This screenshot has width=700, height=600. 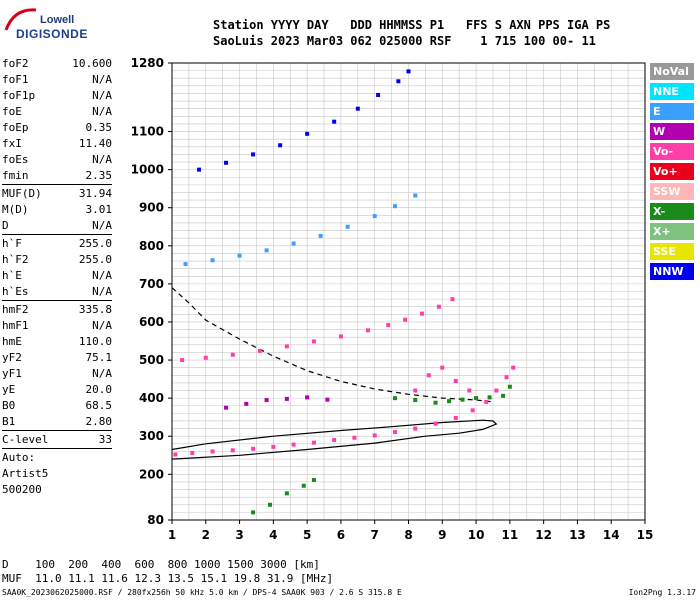 What do you see at coordinates (408, 535) in the screenshot?
I see `x-tick-label: 8` at bounding box center [408, 535].